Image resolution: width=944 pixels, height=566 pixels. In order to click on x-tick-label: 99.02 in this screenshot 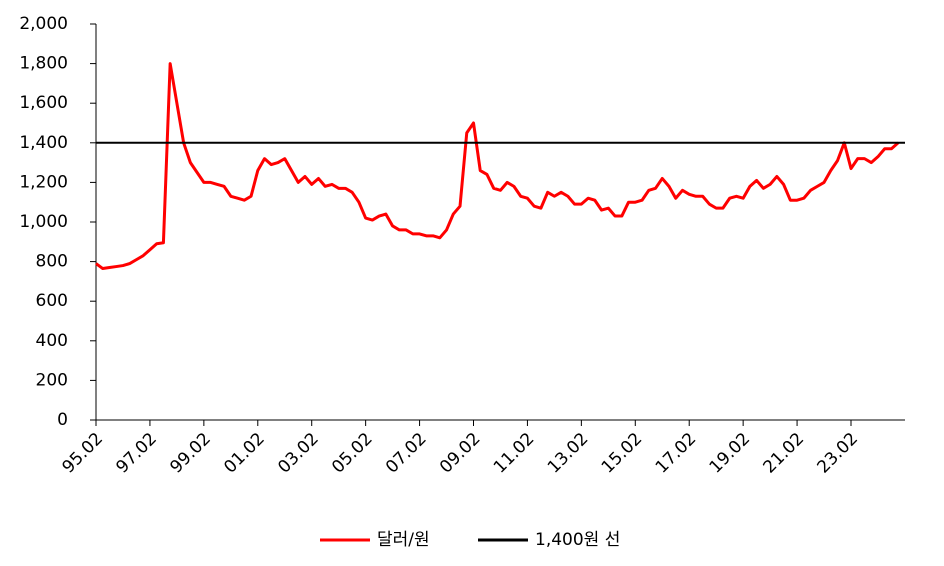, I will do `click(190, 453)`.